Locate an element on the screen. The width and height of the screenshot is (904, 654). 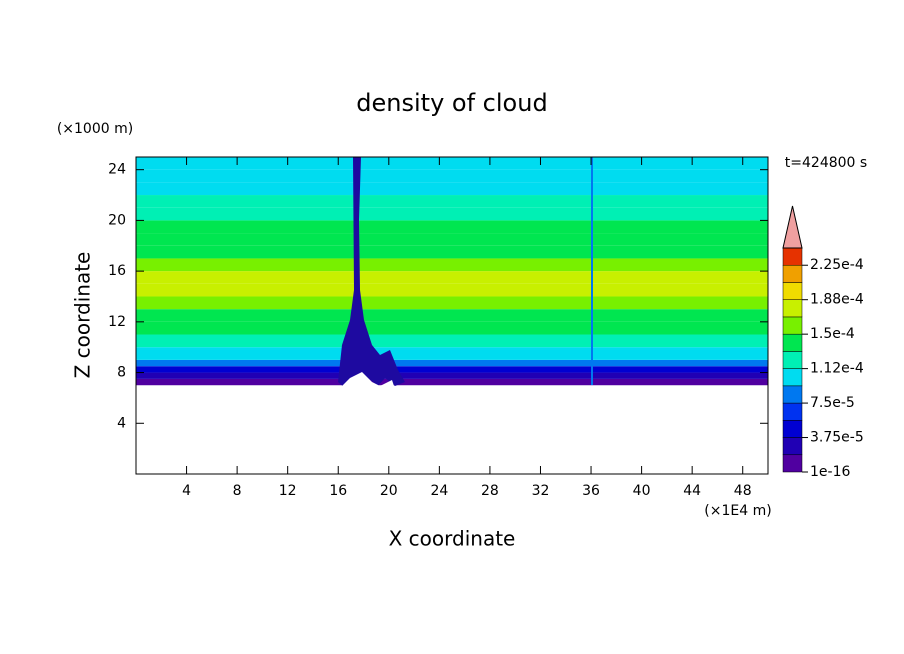
colorbar-extension is located at coordinates (792, 227).